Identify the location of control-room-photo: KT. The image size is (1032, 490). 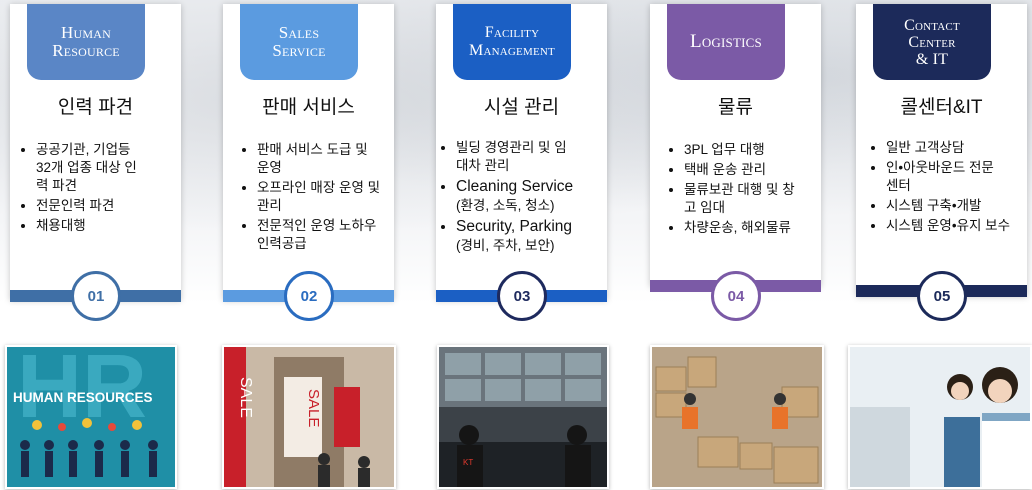
(523, 417).